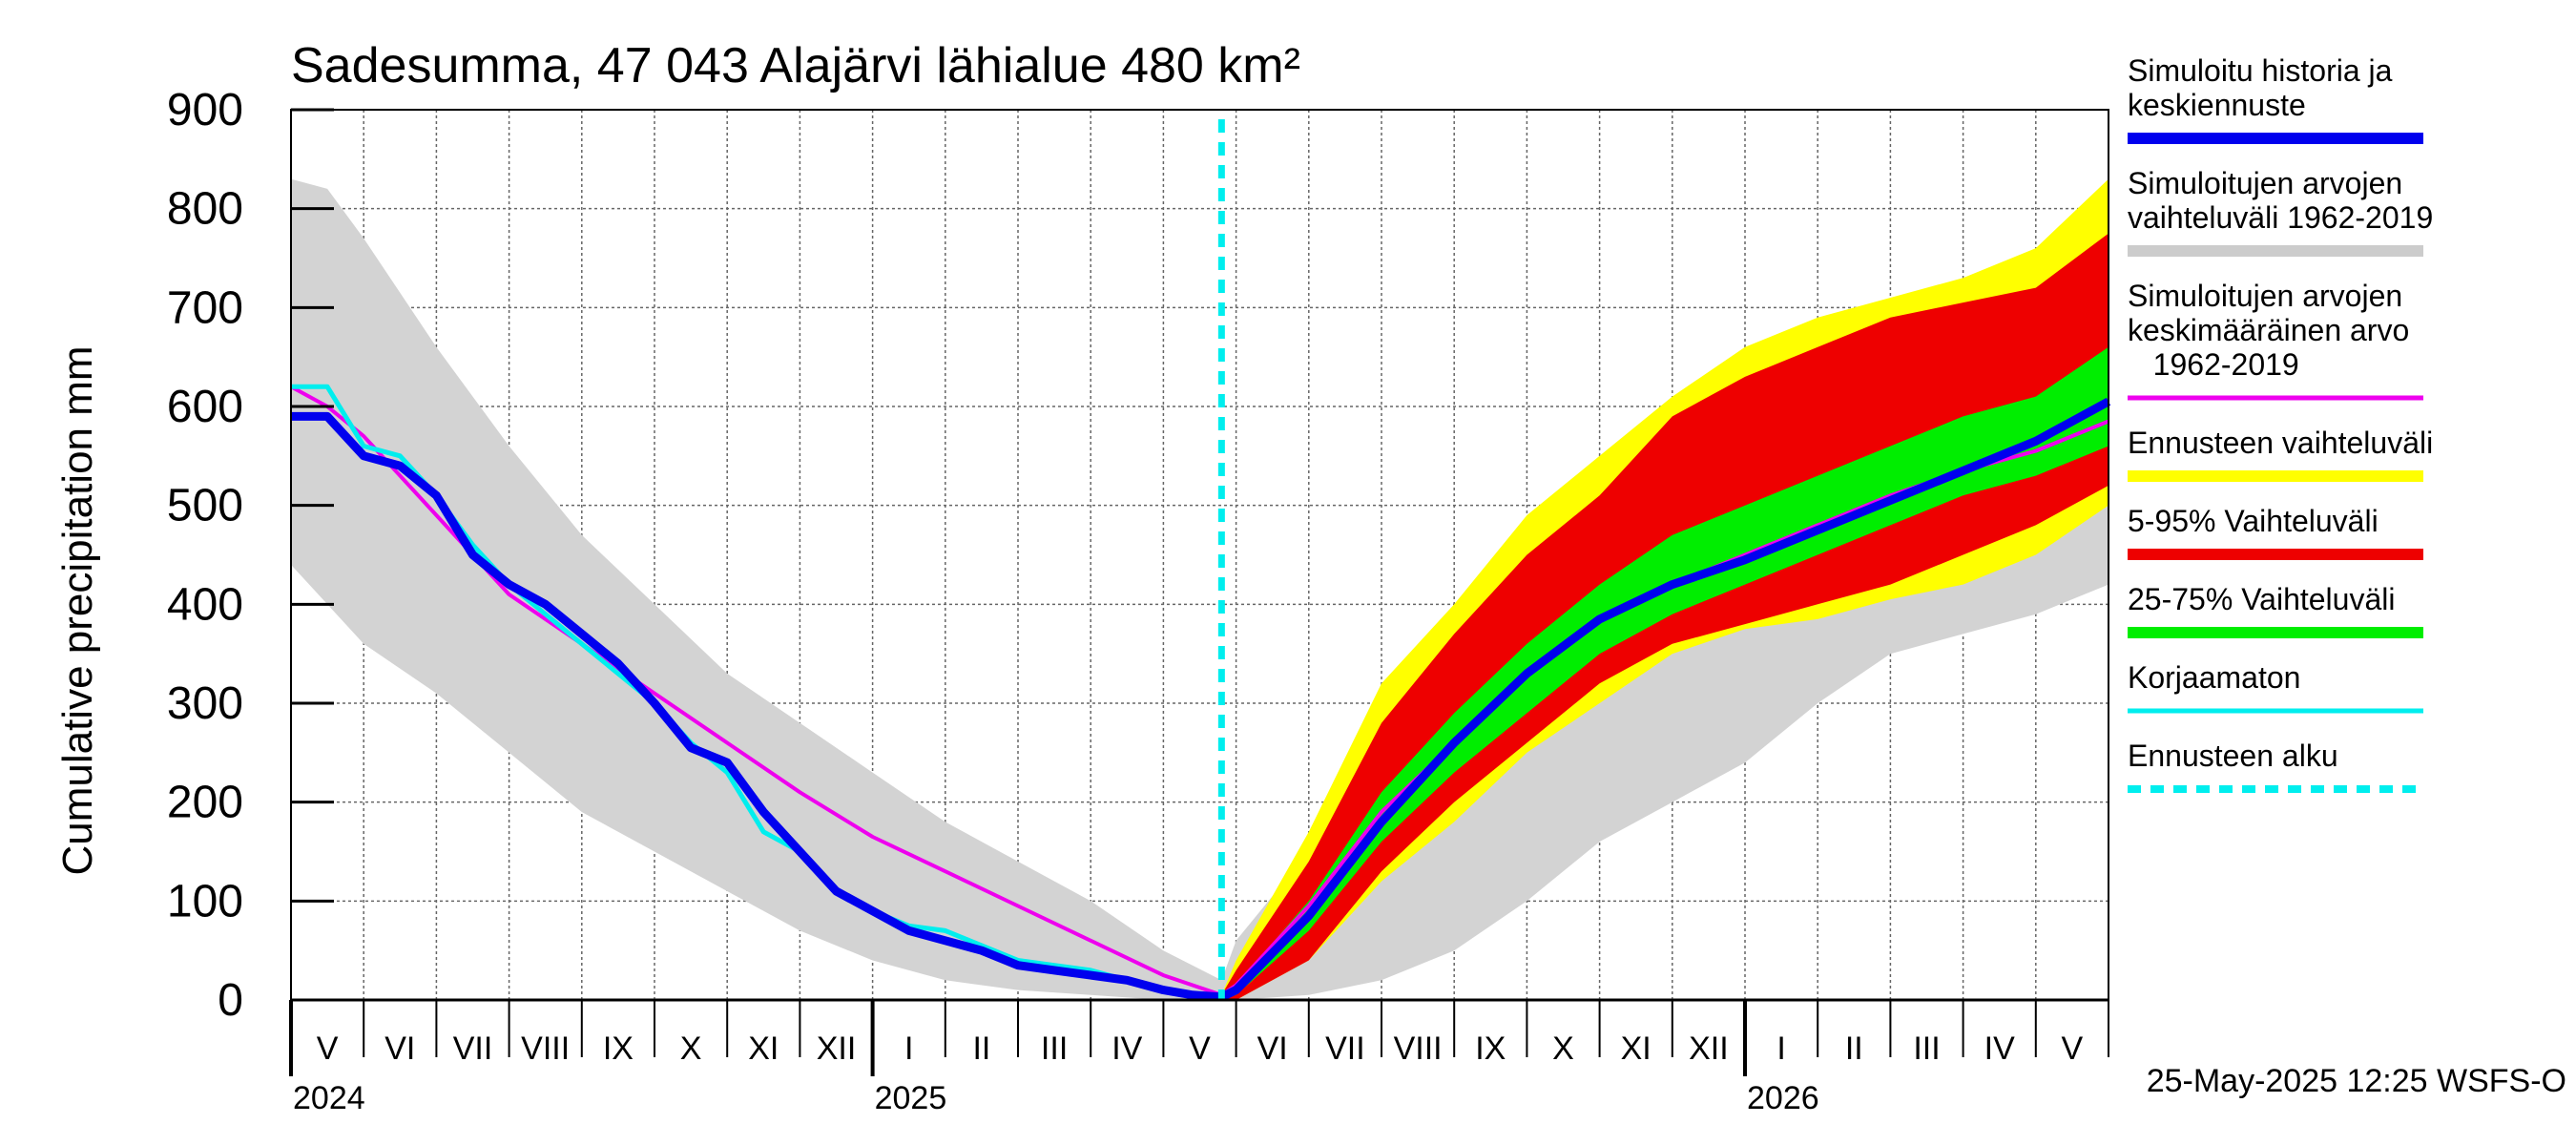 Image resolution: width=2576 pixels, height=1145 pixels. Describe the element at coordinates (230, 1000) in the screenshot. I see `y-tick-label: 0` at that location.